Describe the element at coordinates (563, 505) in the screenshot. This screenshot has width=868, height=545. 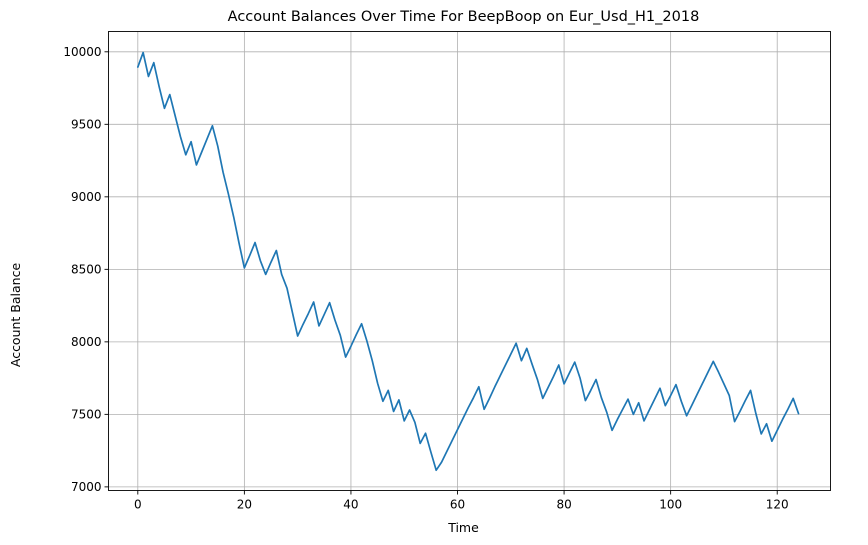
I see `x-tick-label: 80` at that location.